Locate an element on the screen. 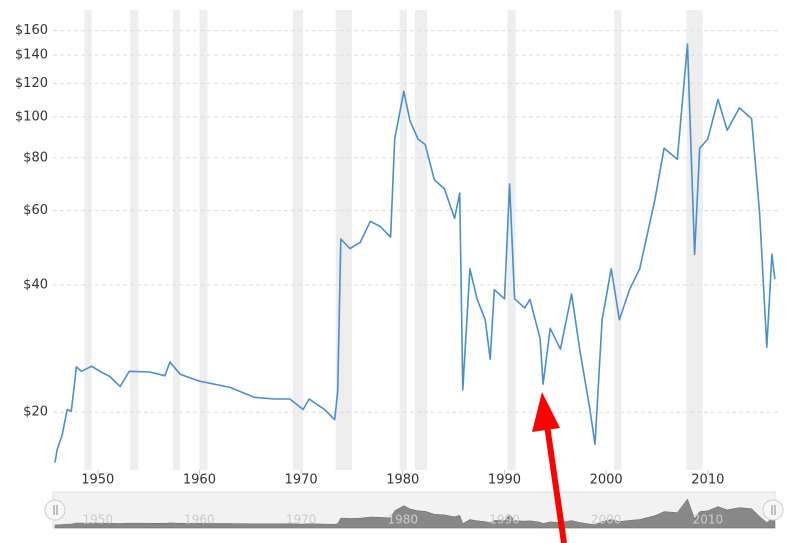 The height and width of the screenshot is (543, 800). navigator: 1950 1960 1970 1980 1990 2000 2010 is located at coordinates (414, 510).